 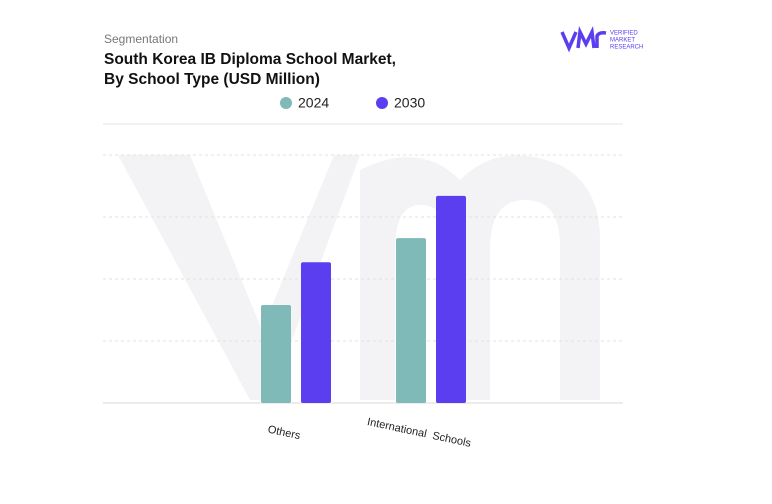 I want to click on logo: VERIFIED MARKET RESEARCH, so click(x=601, y=39).